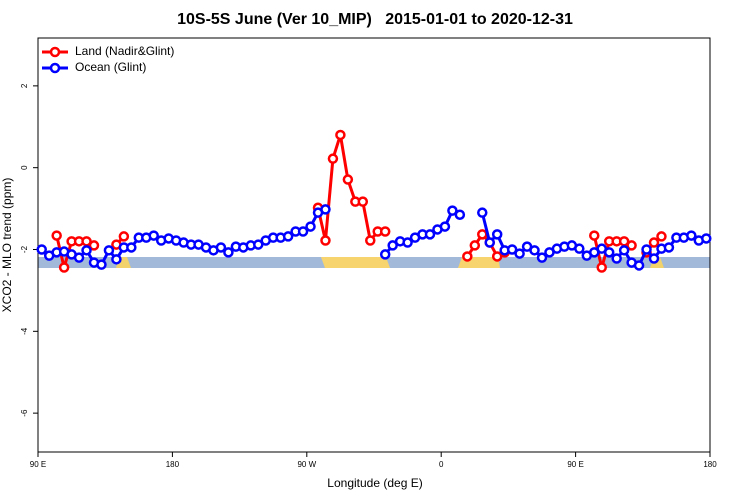 Image resolution: width=750 pixels, height=500 pixels. Describe the element at coordinates (441, 464) in the screenshot. I see `x-tick-label: 0` at that location.